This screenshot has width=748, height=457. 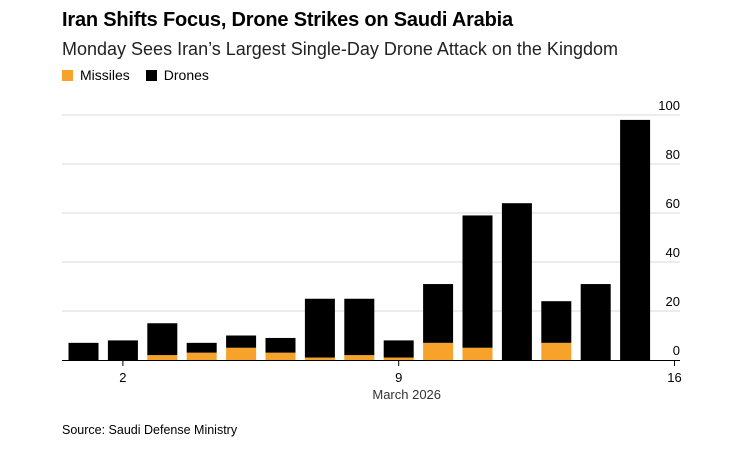 I want to click on y-tick-label-60: 60, so click(x=673, y=203).